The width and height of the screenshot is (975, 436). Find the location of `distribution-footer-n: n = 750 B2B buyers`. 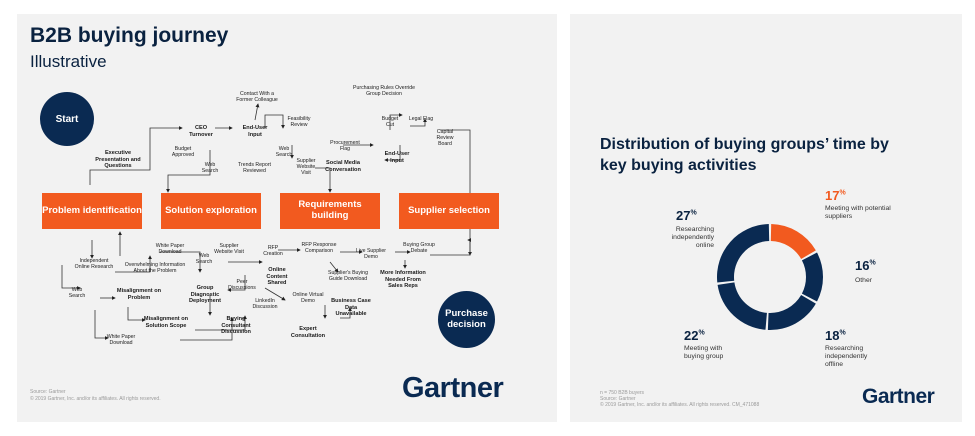

distribution-footer-n: n = 750 B2B buyers is located at coordinates (622, 393).